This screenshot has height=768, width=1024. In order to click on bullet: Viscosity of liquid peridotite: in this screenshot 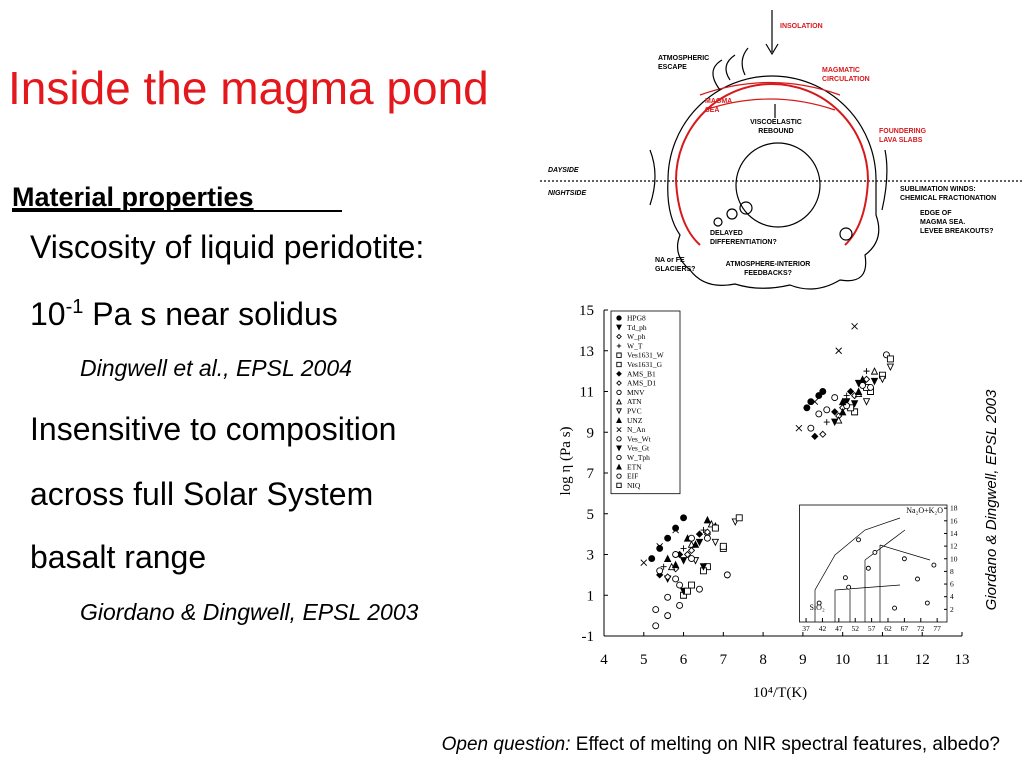, I will do `click(227, 247)`.